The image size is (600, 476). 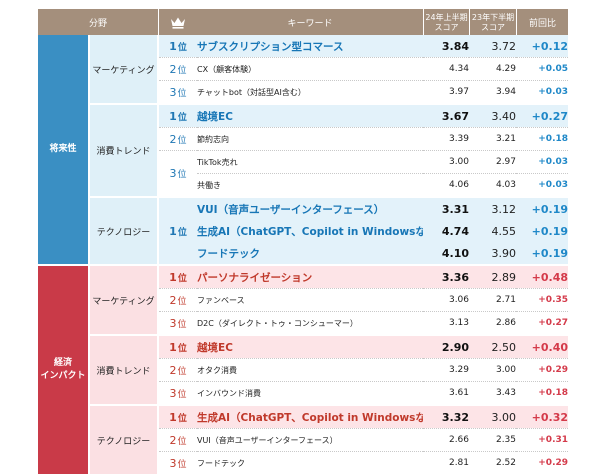 I want to click on score-current-cell: 2.66, so click(x=446, y=439).